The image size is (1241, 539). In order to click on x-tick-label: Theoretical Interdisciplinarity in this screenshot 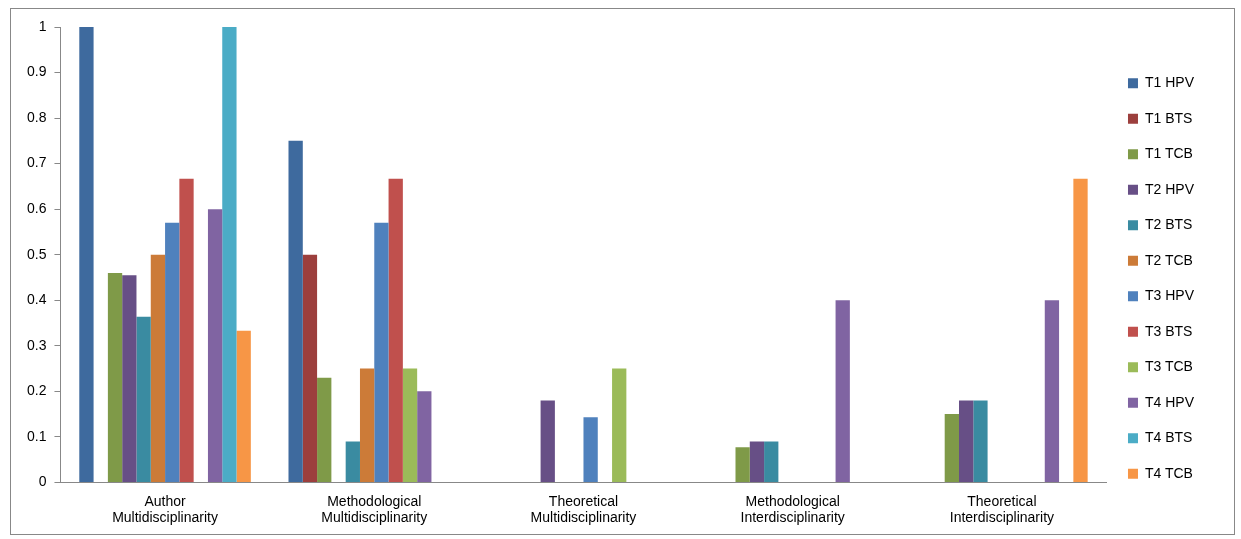, I will do `click(1002, 509)`.